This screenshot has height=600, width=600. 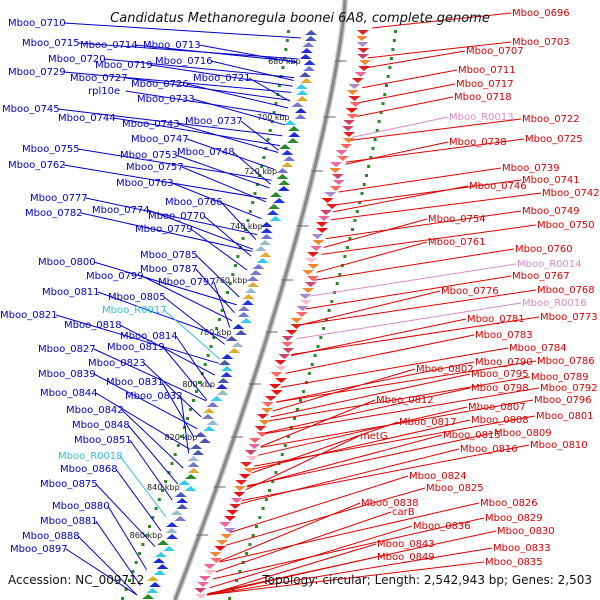 I want to click on left-gene-label: Mboo_0766, so click(x=194, y=202).